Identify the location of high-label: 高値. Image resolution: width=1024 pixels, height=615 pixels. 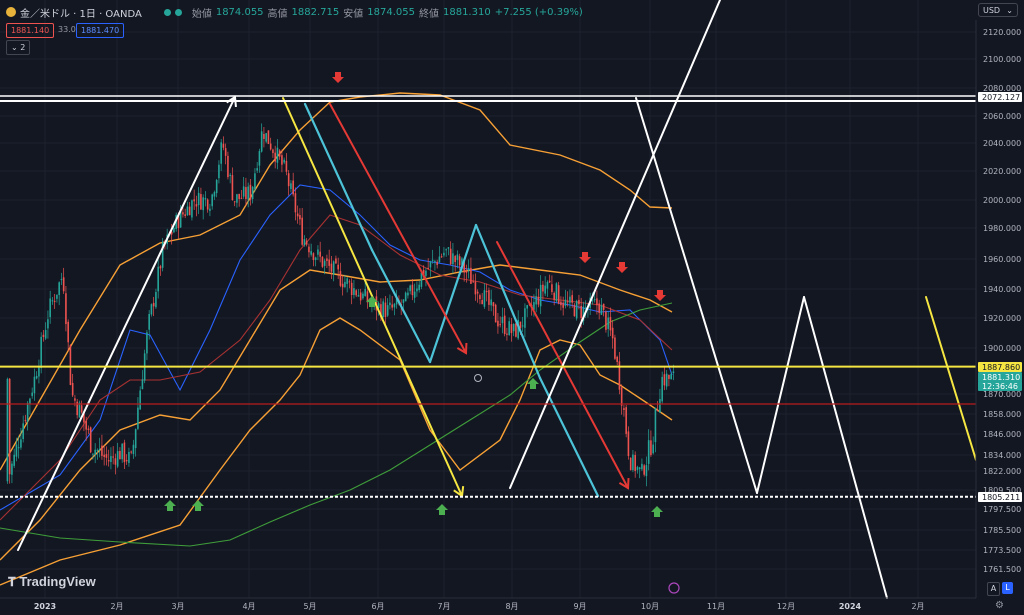
(277, 14).